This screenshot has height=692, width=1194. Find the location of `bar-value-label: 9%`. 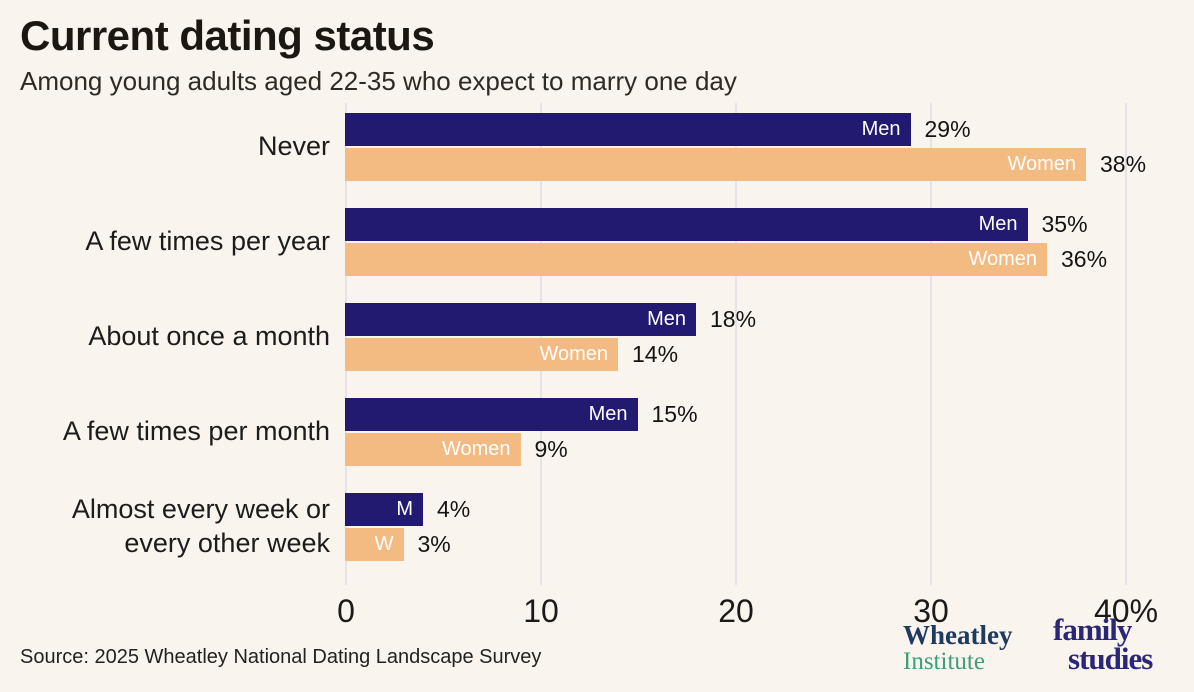

bar-value-label: 9% is located at coordinates (551, 449).